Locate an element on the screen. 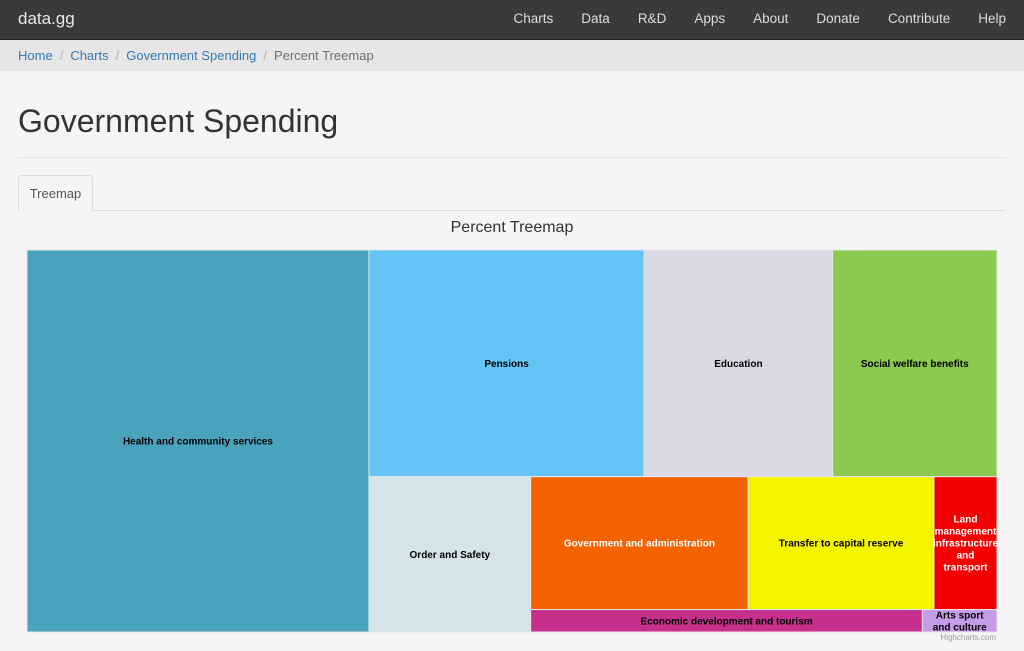  treemap-label-government-and-administration: Government and administration is located at coordinates (639, 544).